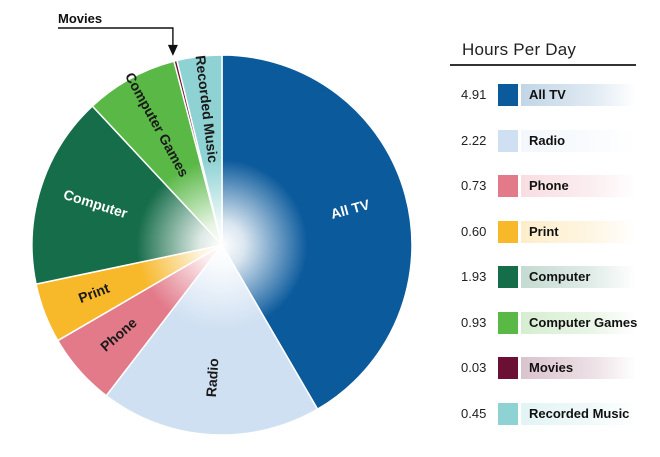 This screenshot has height=457, width=660. What do you see at coordinates (547, 140) in the screenshot?
I see `legend-label: Radio` at bounding box center [547, 140].